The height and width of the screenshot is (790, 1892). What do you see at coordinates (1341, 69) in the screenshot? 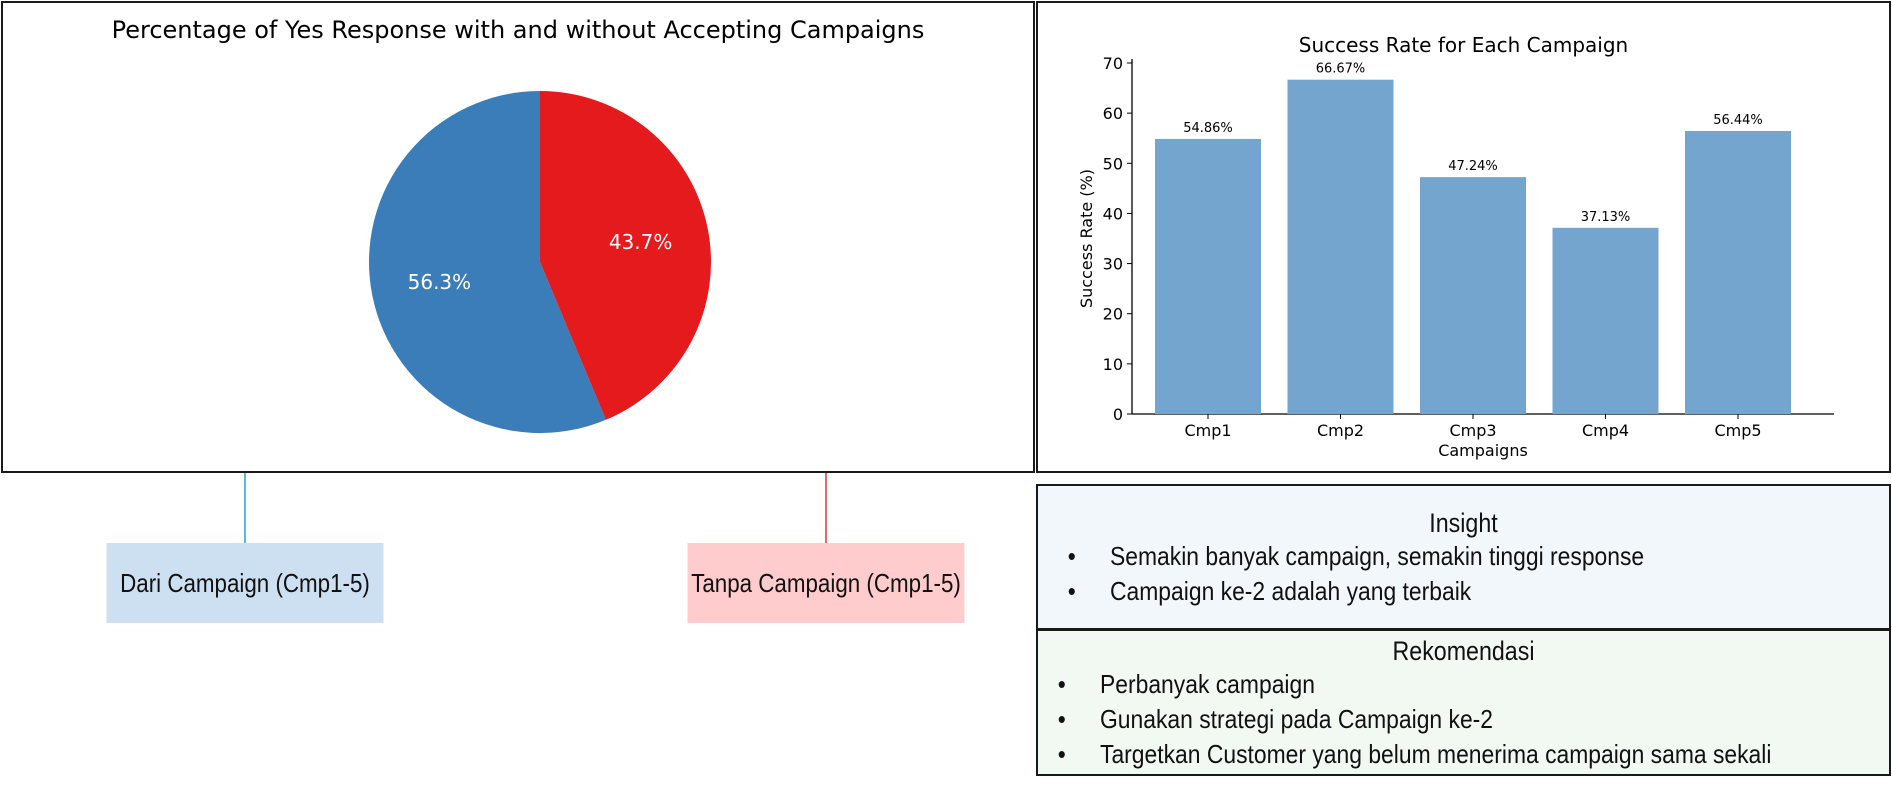
I see `bar-data-label: 66.67%` at bounding box center [1341, 69].